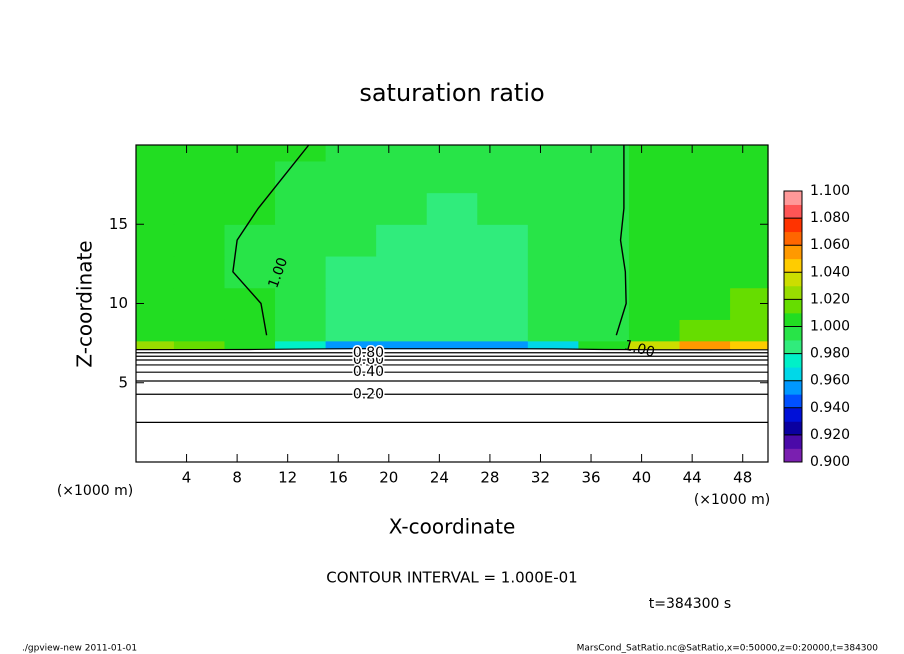 This screenshot has height=654, width=904. What do you see at coordinates (118, 303) in the screenshot?
I see `y-tick-label: 10` at bounding box center [118, 303].